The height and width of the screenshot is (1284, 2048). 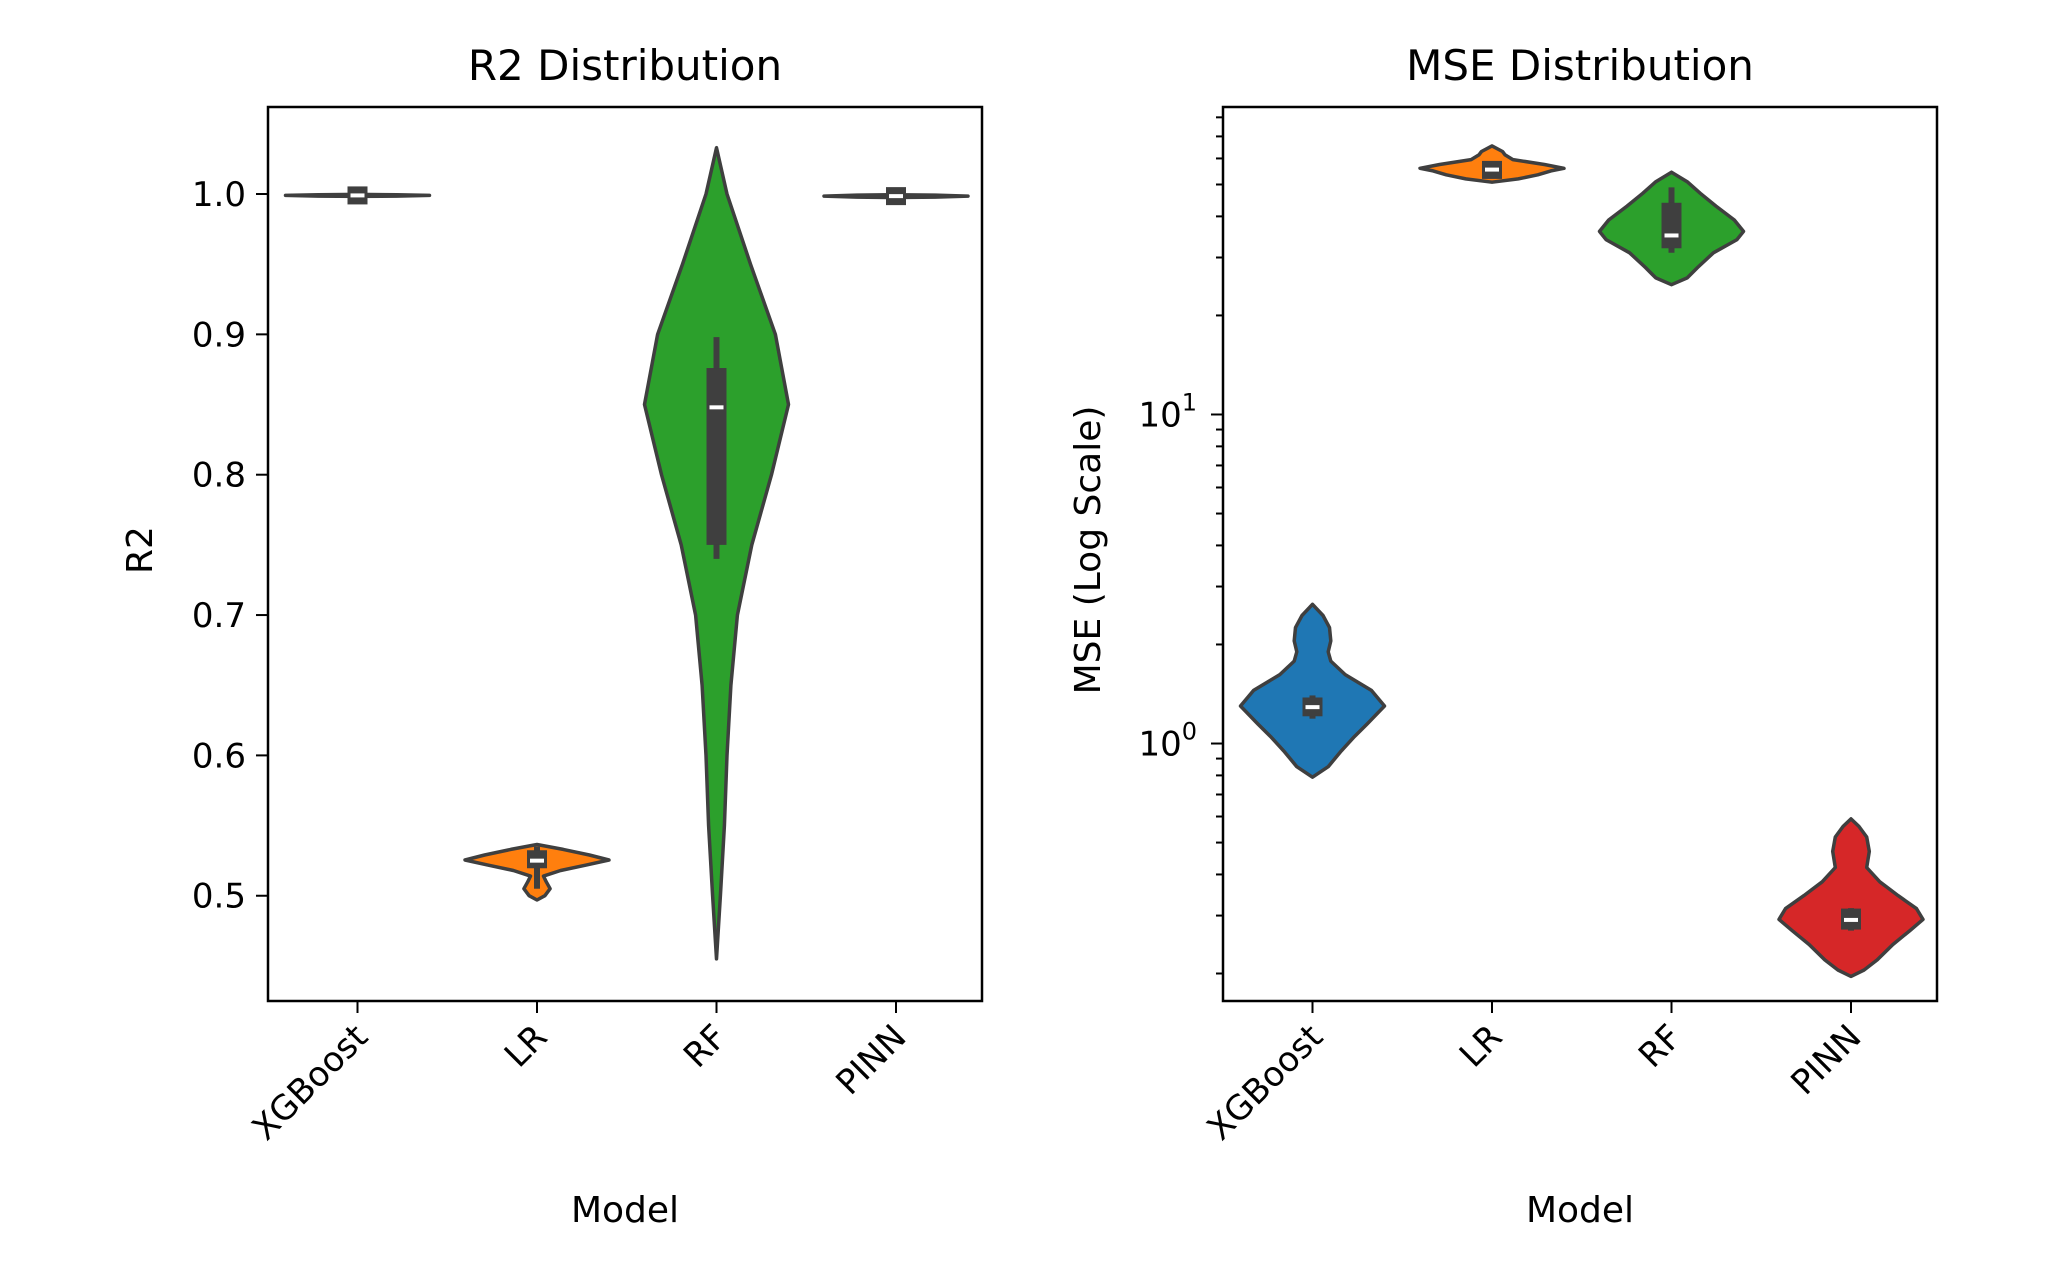 I want to click on mse-violin-xgboost, so click(x=1312, y=690).